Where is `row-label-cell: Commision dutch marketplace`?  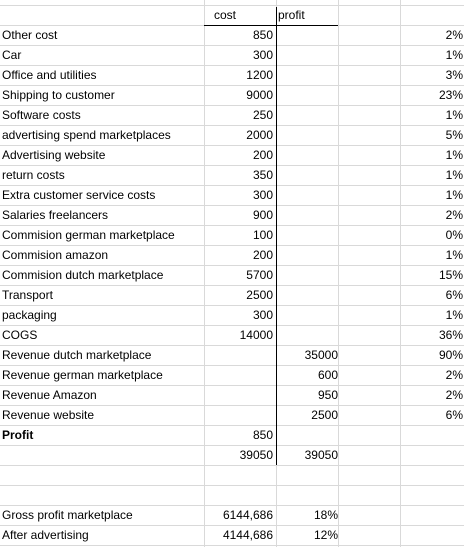
row-label-cell: Commision dutch marketplace is located at coordinates (83, 275).